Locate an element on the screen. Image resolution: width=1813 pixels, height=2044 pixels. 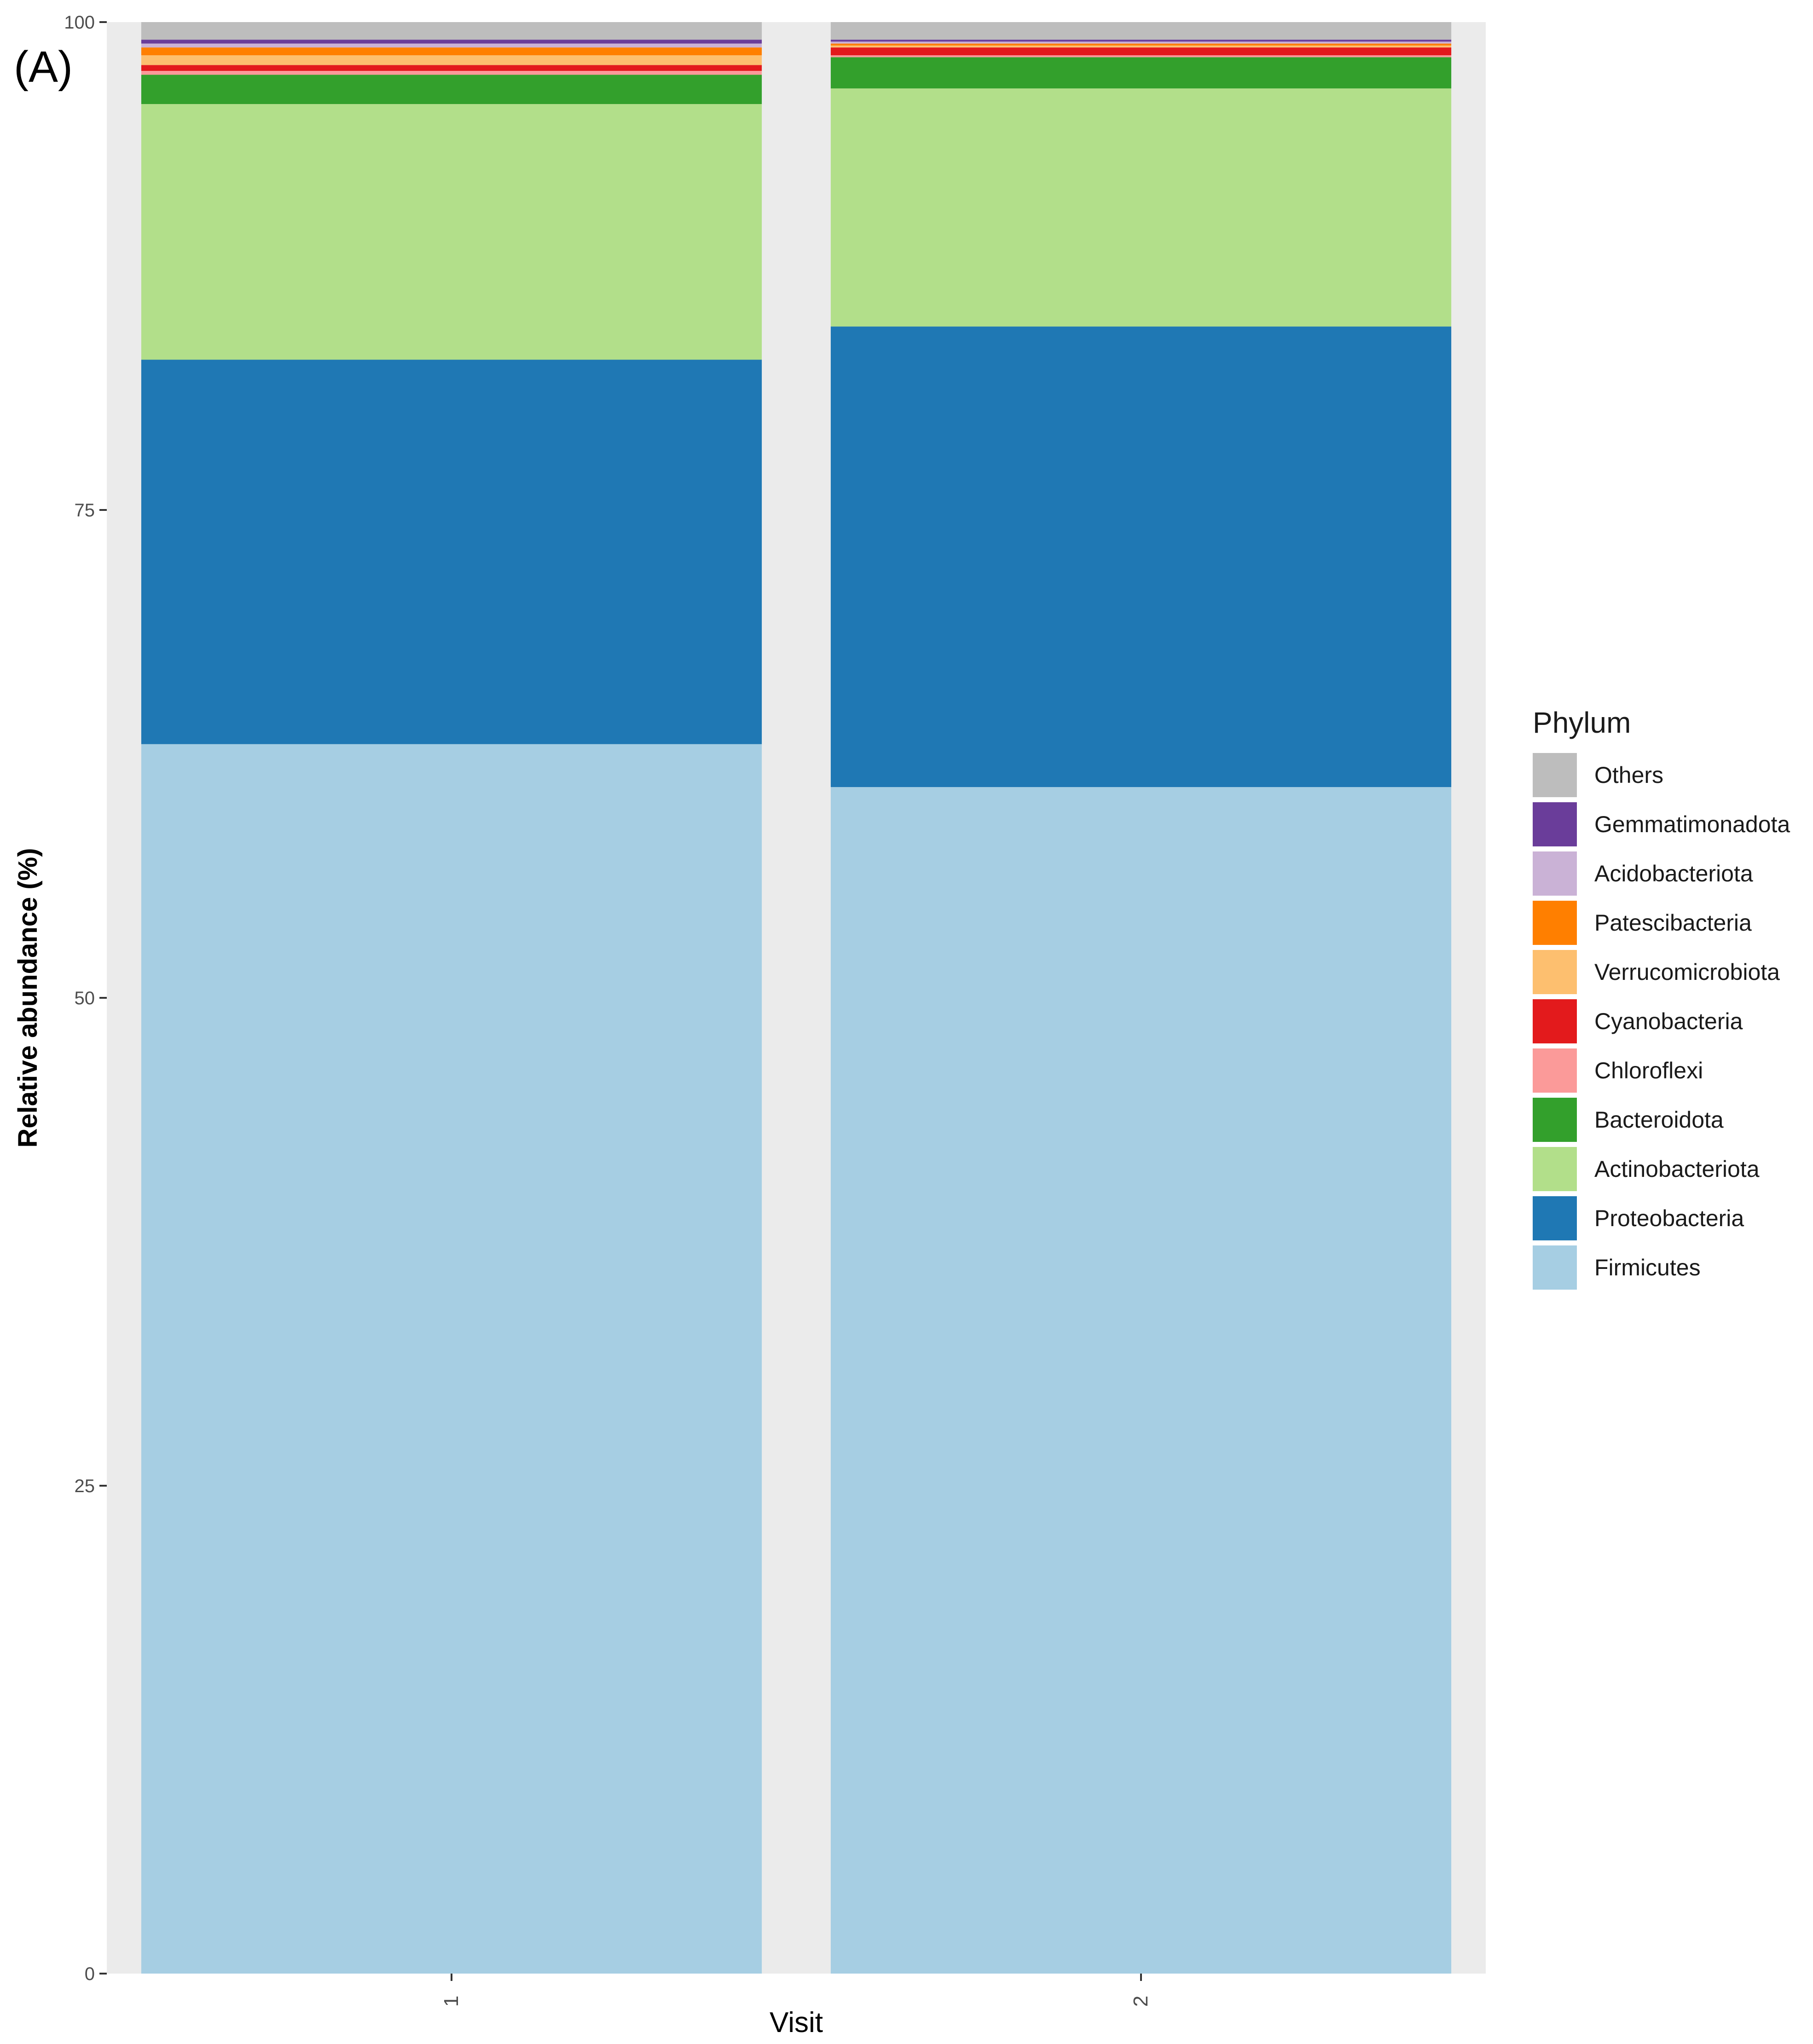
legend-item-bacteroidota: Bacteroidota is located at coordinates (1628, 1120).